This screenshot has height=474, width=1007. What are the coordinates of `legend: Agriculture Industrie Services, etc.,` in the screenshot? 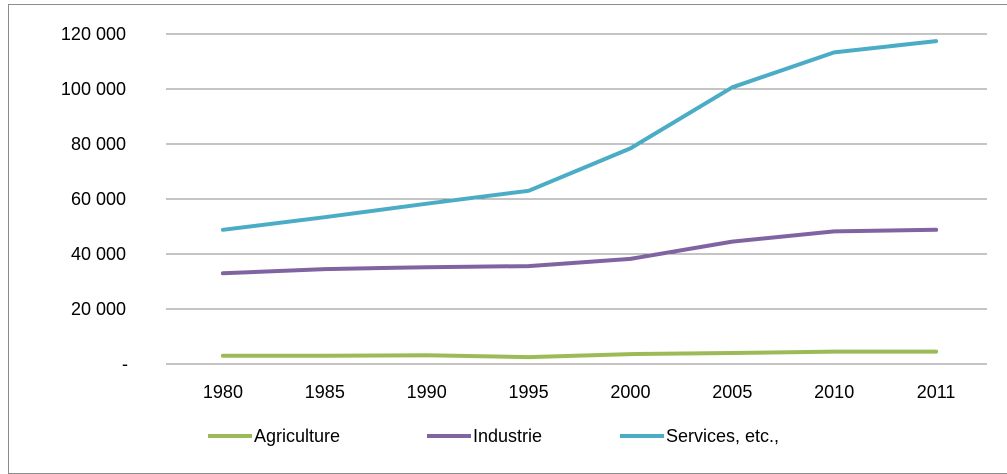 It's located at (493, 436).